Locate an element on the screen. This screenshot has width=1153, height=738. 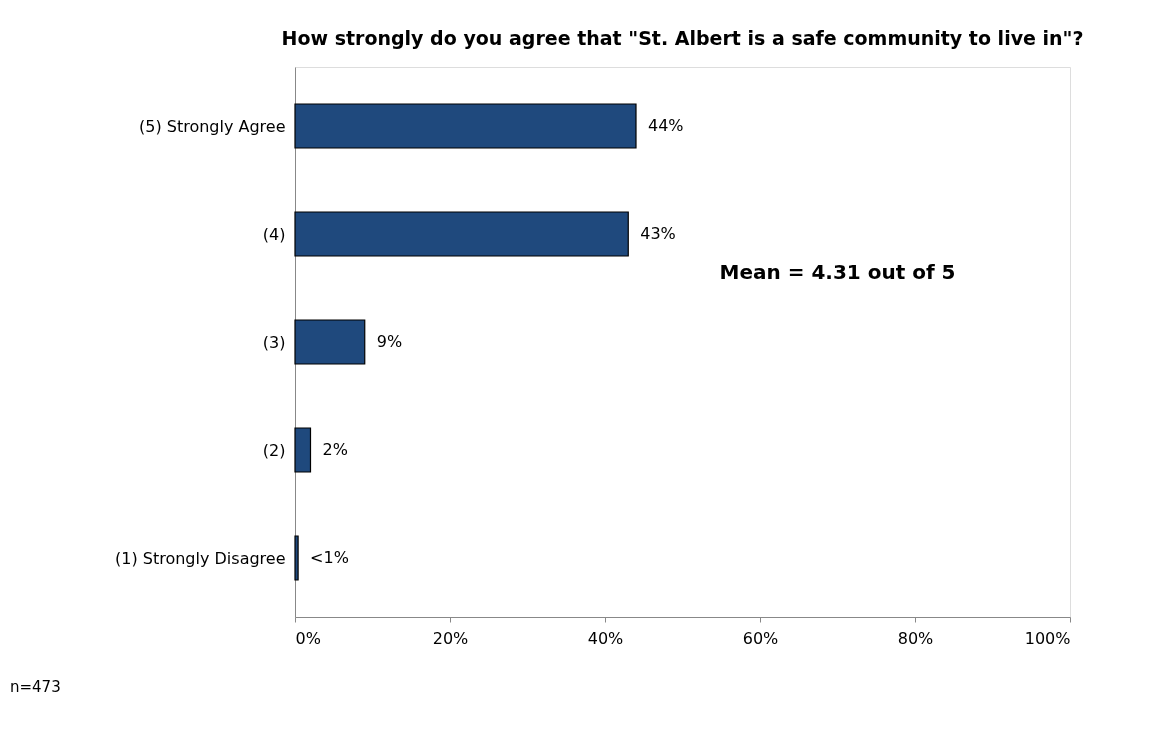
y-tick-label: (2) is located at coordinates (274, 450).